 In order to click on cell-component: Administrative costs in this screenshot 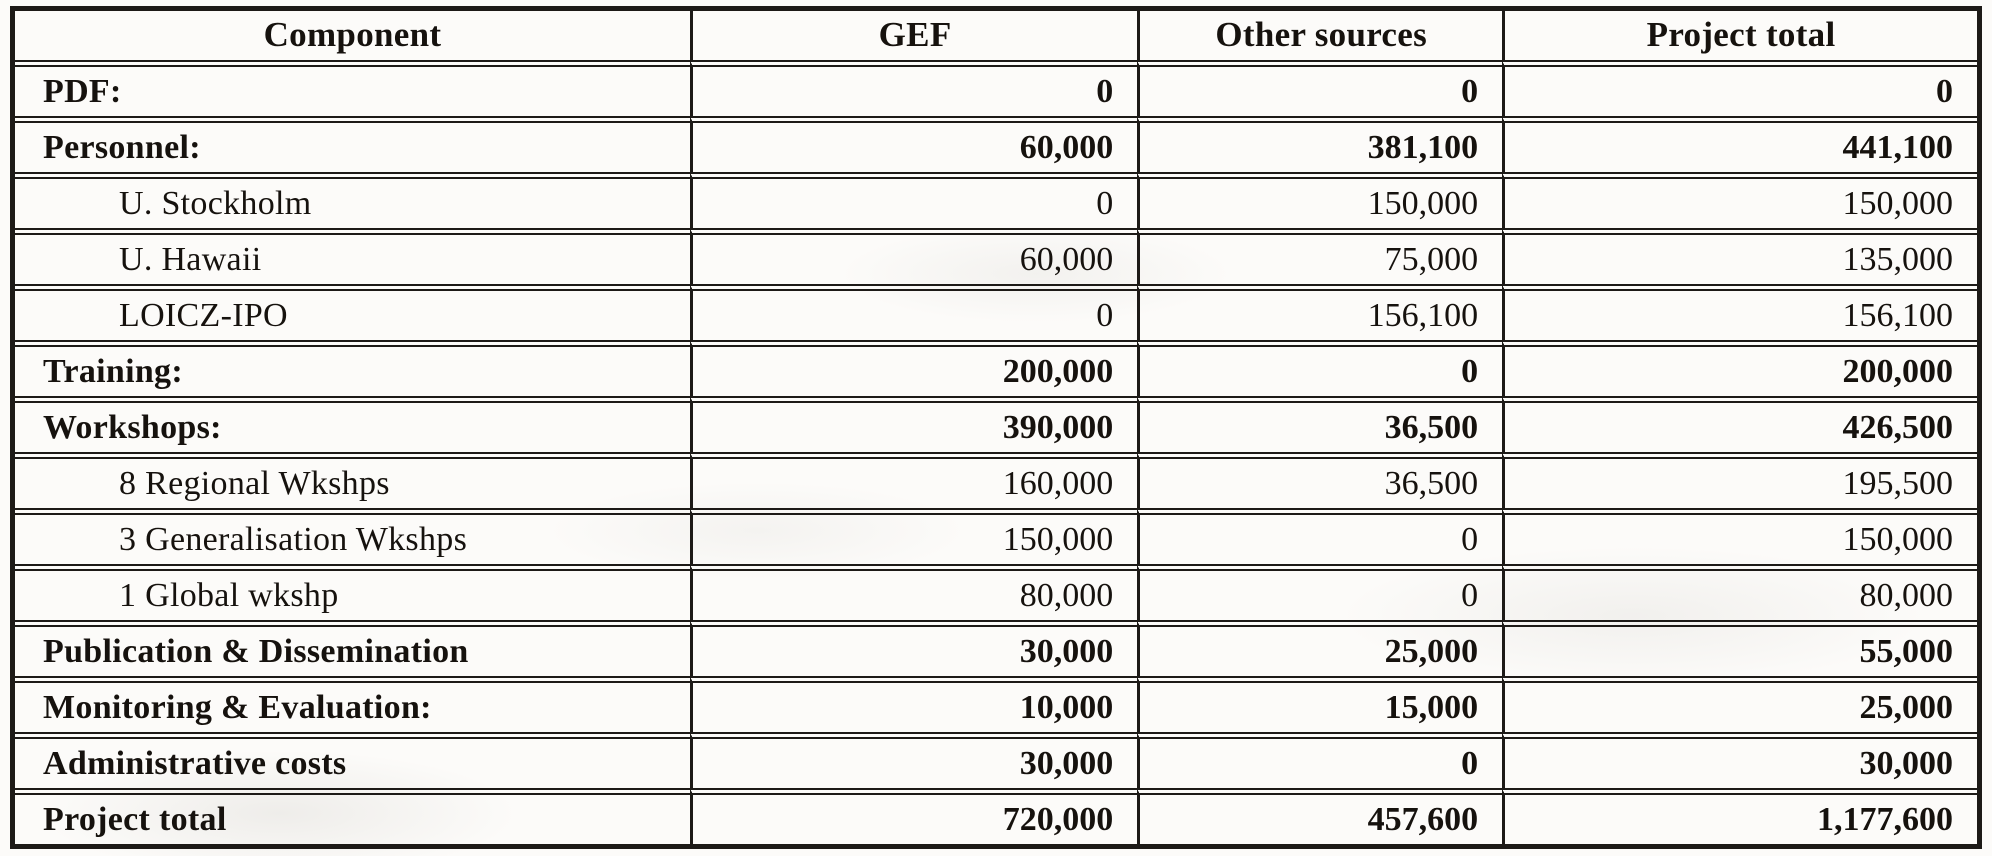, I will do `click(352, 760)`.